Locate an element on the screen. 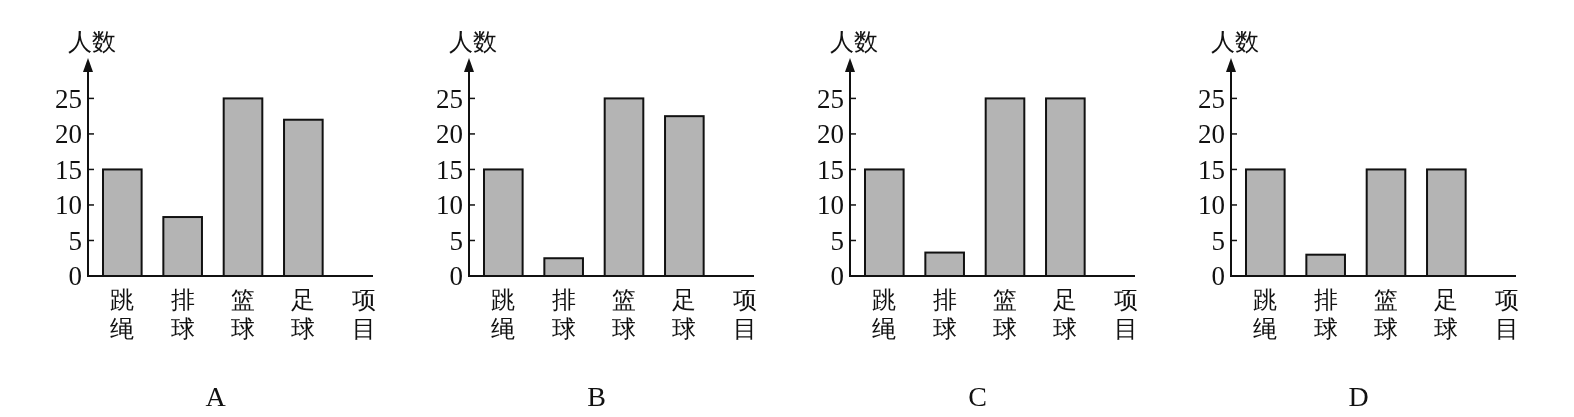 The height and width of the screenshot is (417, 1574). text: A is located at coordinates (216, 396).